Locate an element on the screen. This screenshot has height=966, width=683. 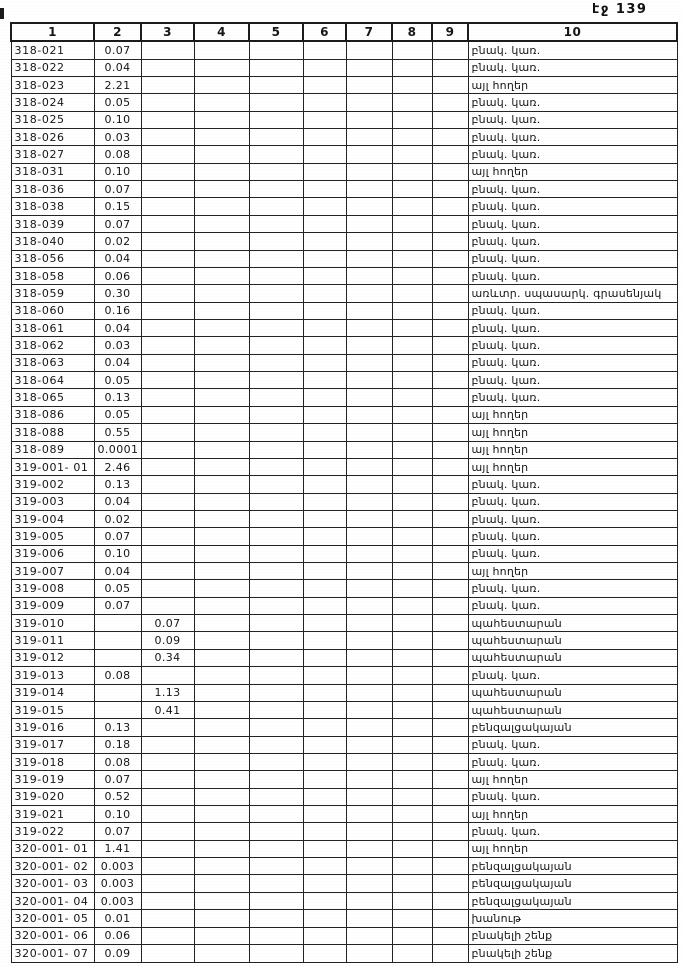
parcel-code-cell: 320-001- 02 is located at coordinates (52, 866).